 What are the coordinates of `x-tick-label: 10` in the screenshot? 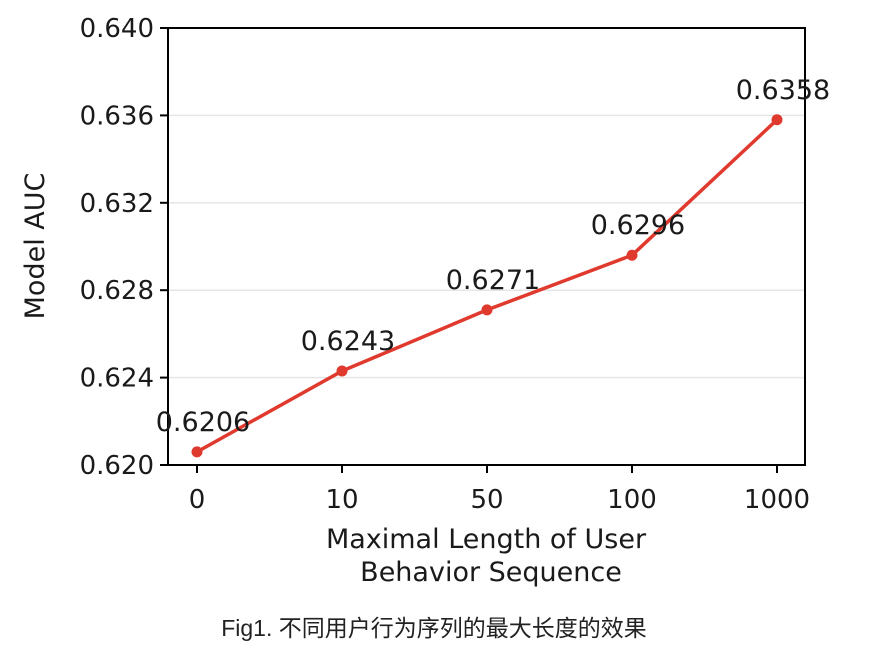 It's located at (341, 500).